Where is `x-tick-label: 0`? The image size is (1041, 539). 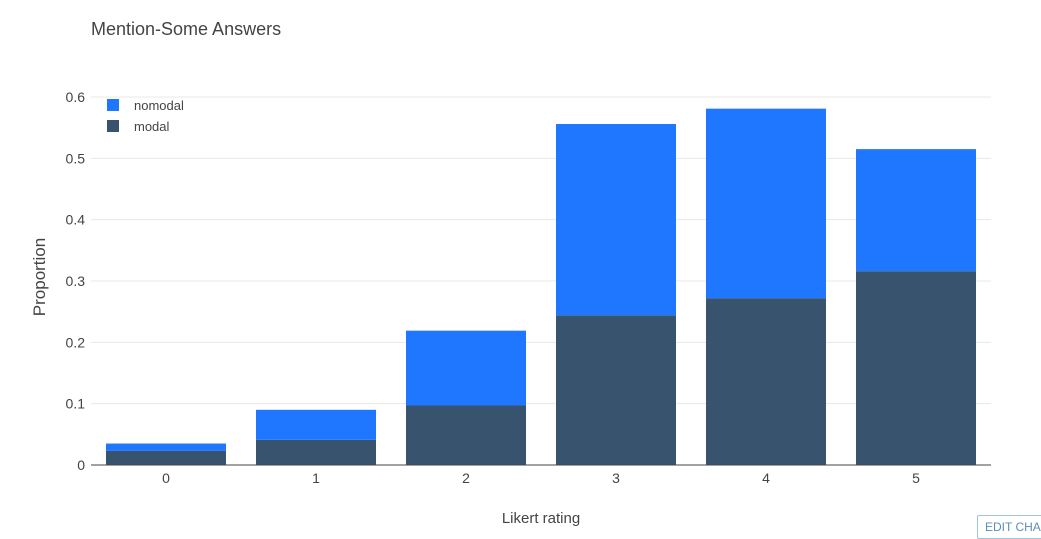
x-tick-label: 0 is located at coordinates (166, 478).